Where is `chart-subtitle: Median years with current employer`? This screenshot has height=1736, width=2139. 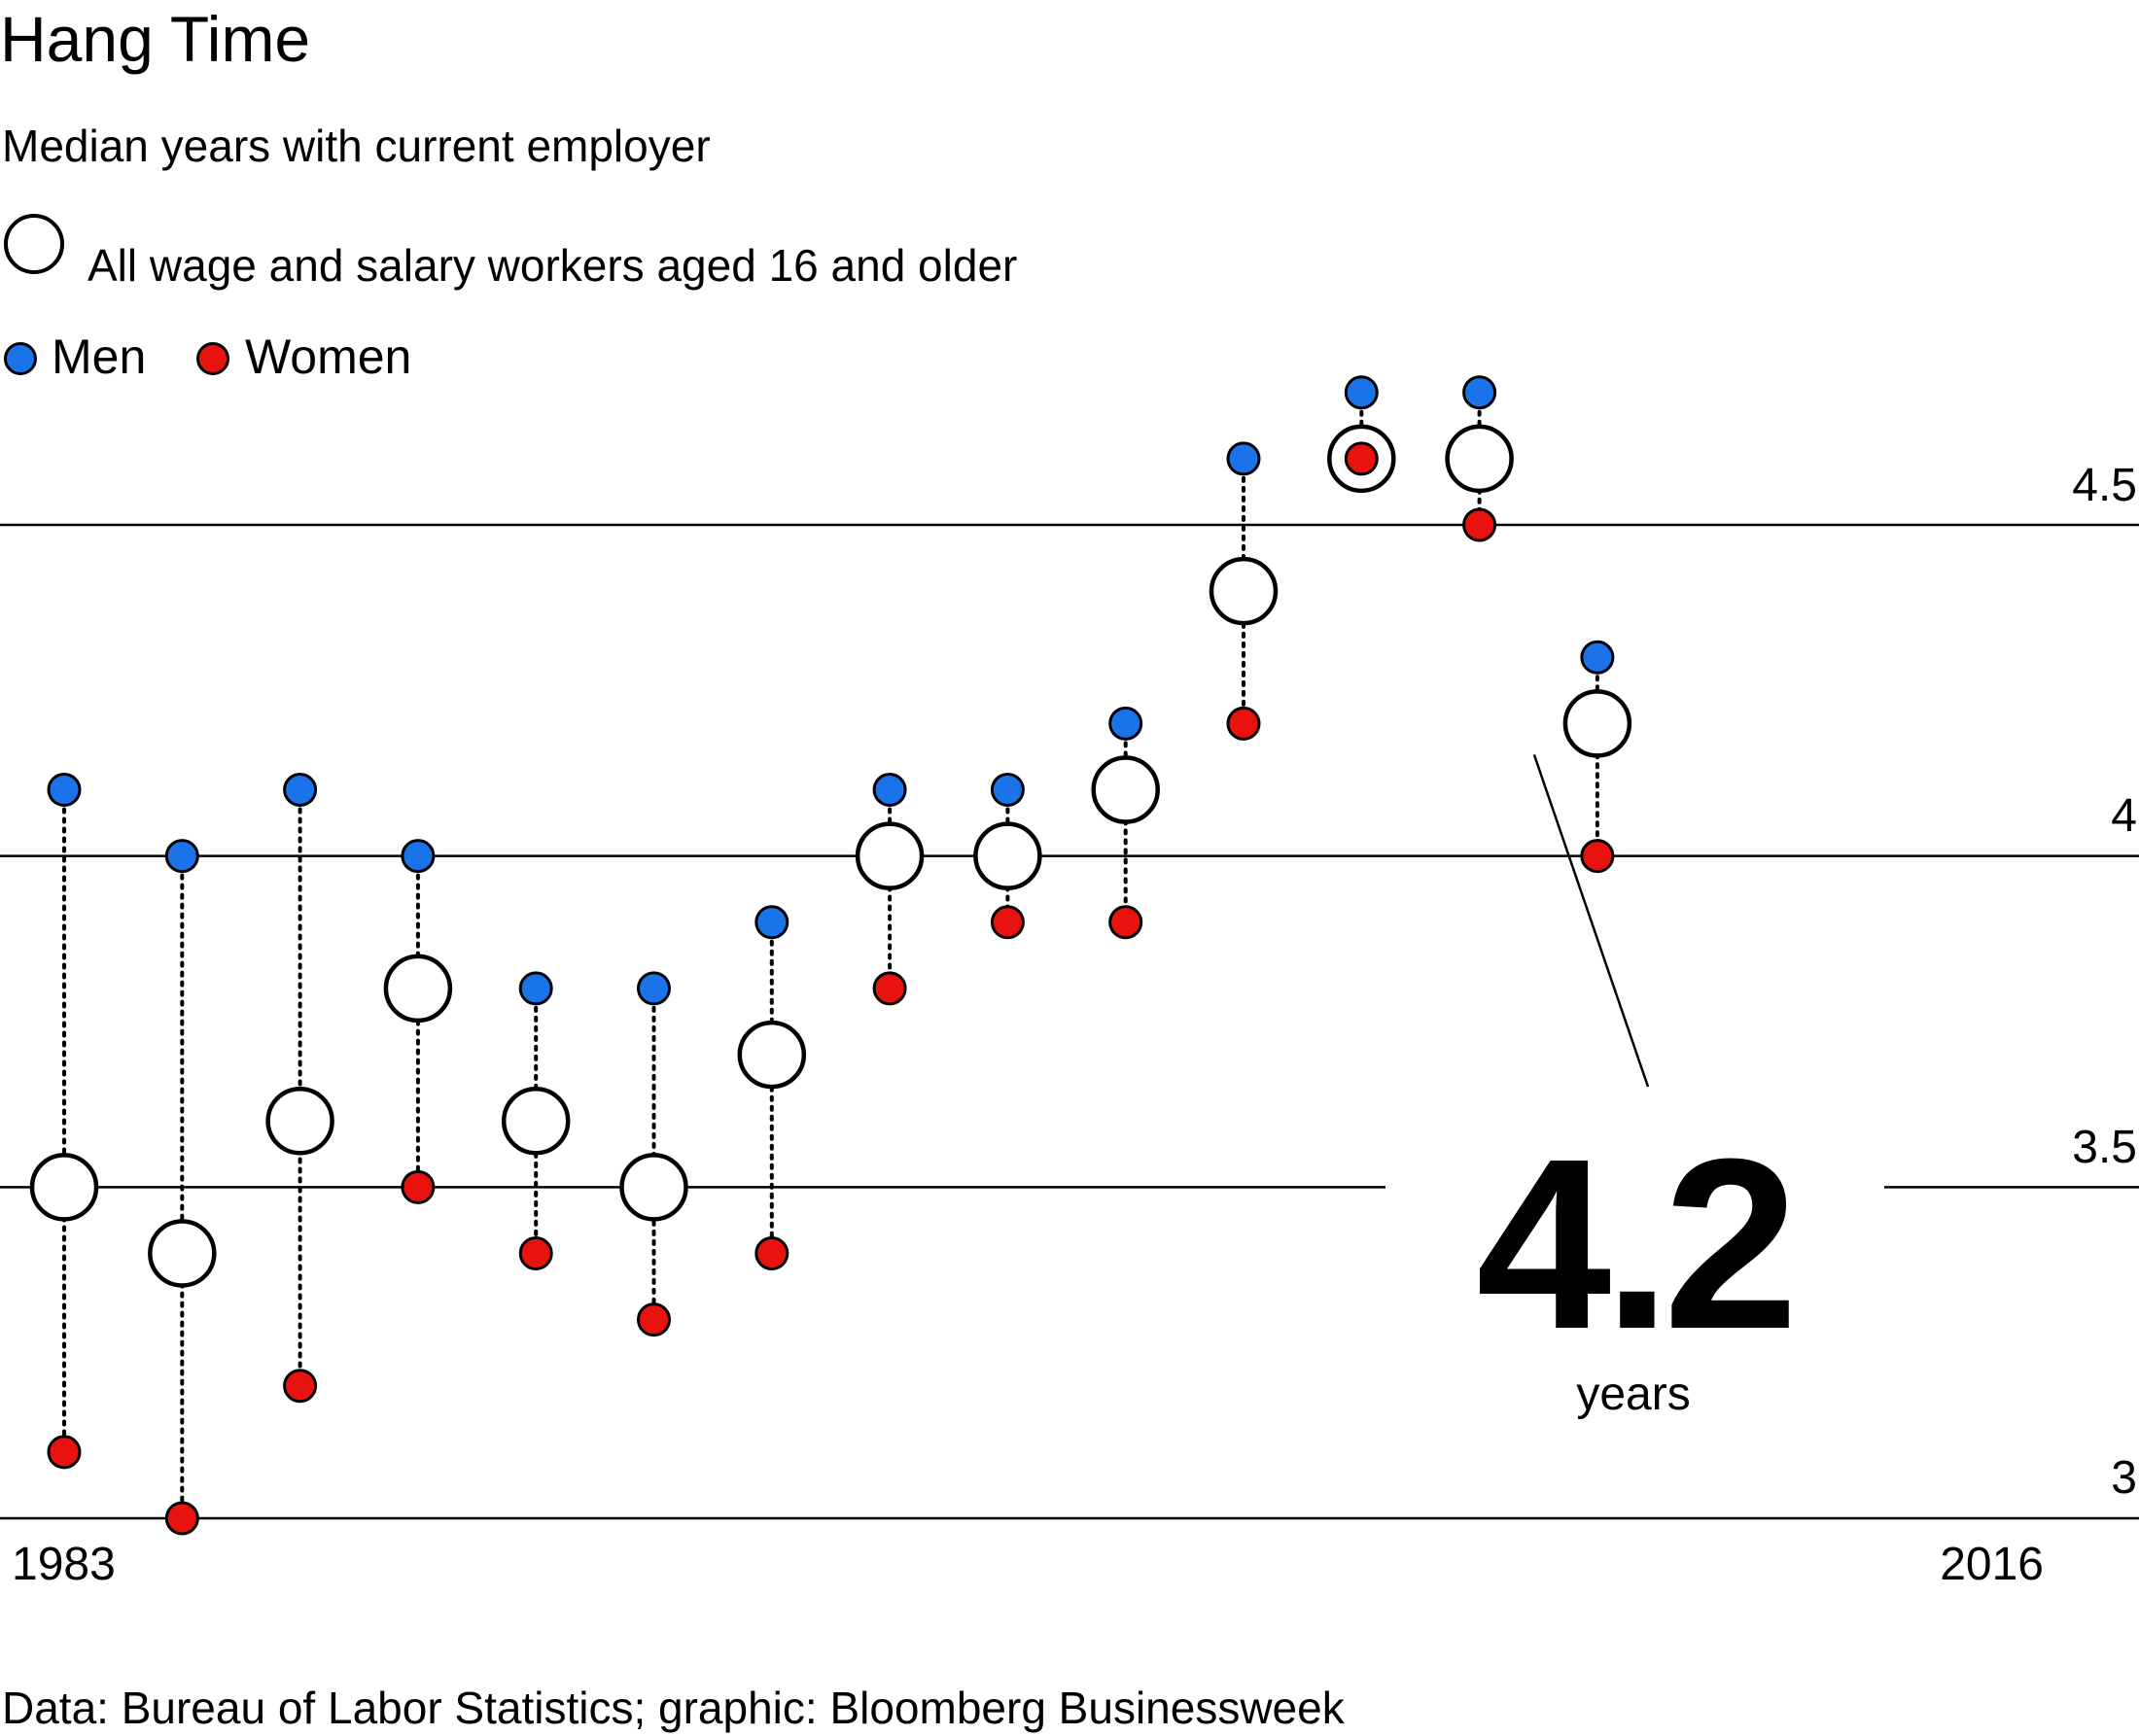 chart-subtitle: Median years with current employer is located at coordinates (356, 146).